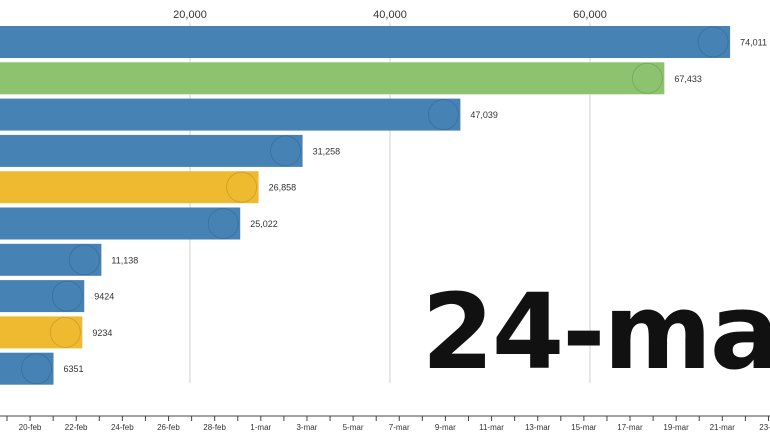 This screenshot has height=440, width=770. What do you see at coordinates (676, 427) in the screenshot?
I see `timeline-label: 19-mar` at bounding box center [676, 427].